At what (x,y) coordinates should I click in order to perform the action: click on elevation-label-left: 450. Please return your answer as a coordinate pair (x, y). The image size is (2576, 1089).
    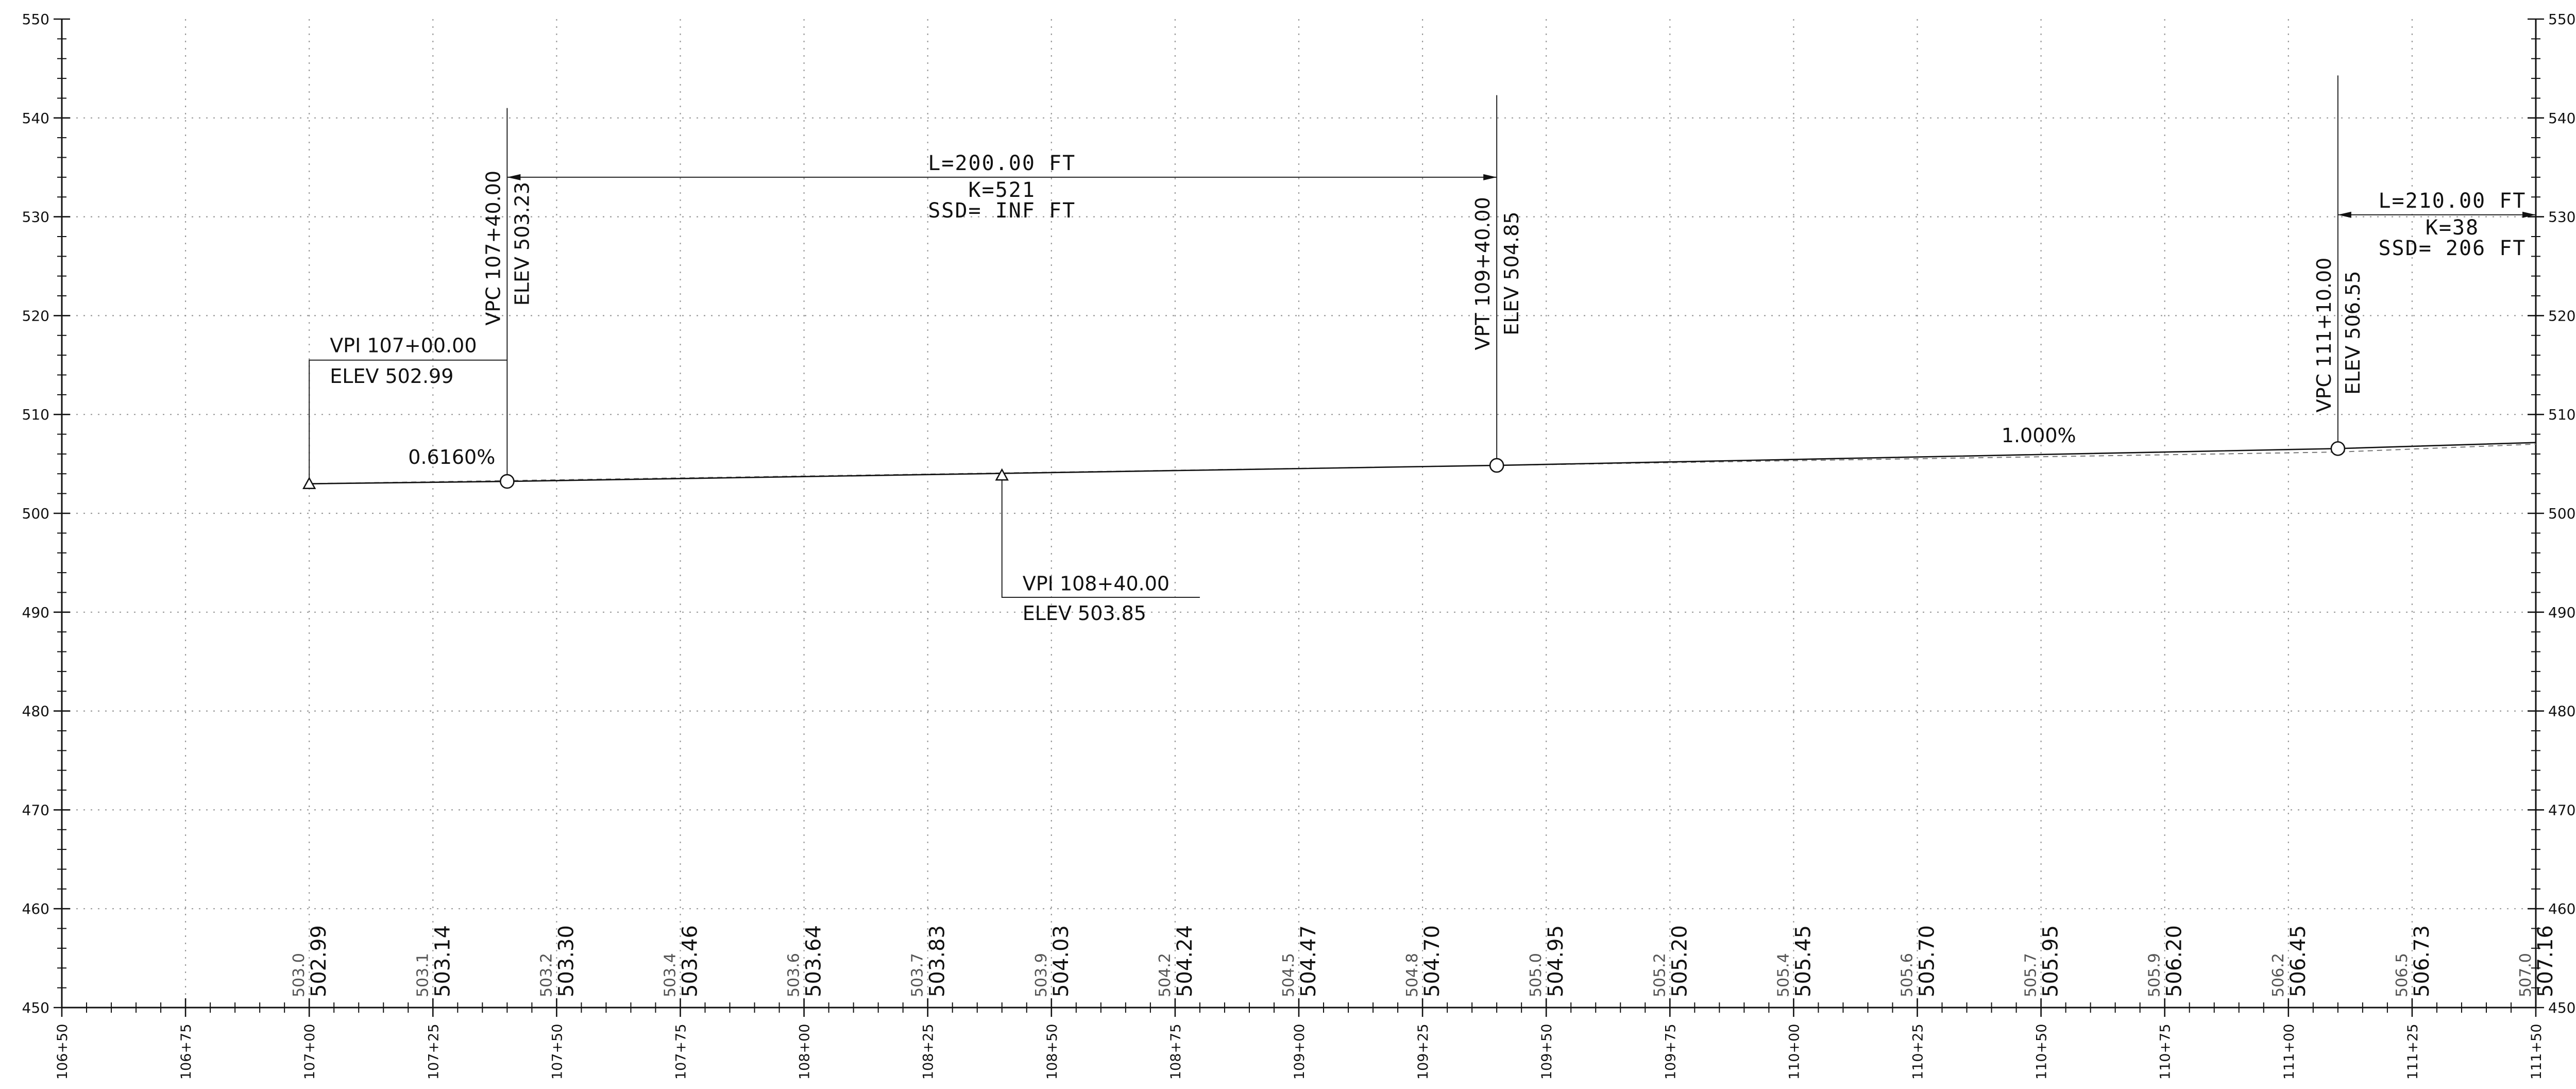
    Looking at the image, I should click on (35, 1008).